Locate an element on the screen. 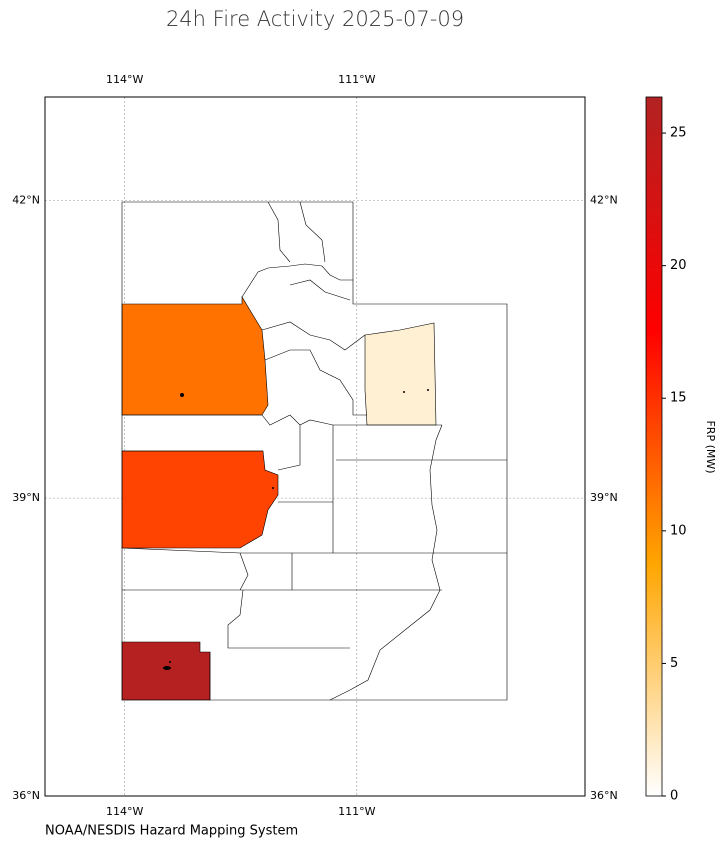 This screenshot has width=726, height=849. colorbar-tick-label: 15 is located at coordinates (678, 398).